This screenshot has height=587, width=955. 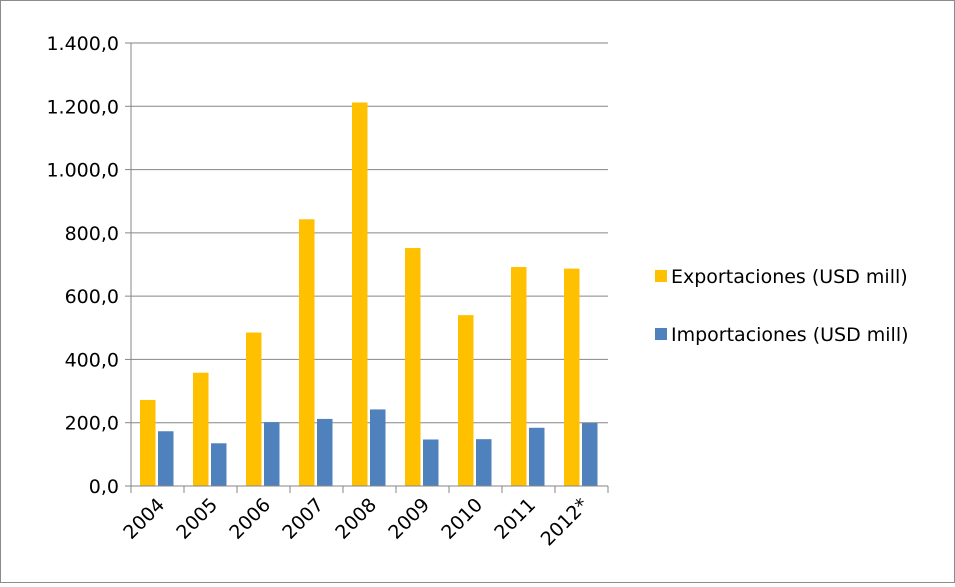 What do you see at coordinates (590, 454) in the screenshot?
I see `import-bar-2012` at bounding box center [590, 454].